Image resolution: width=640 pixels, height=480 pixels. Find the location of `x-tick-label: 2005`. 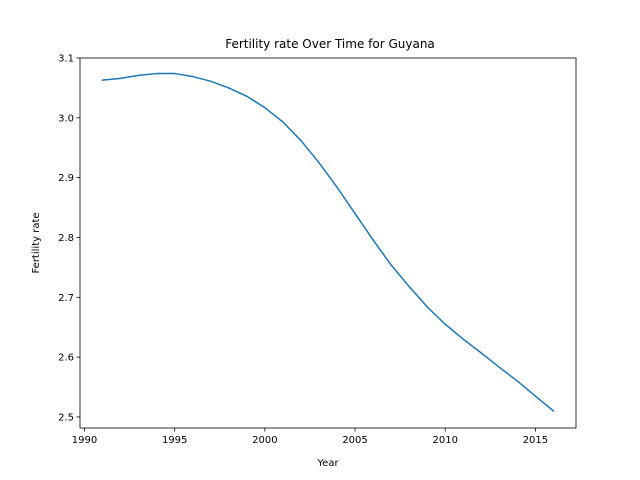

x-tick-label: 2005 is located at coordinates (354, 440).